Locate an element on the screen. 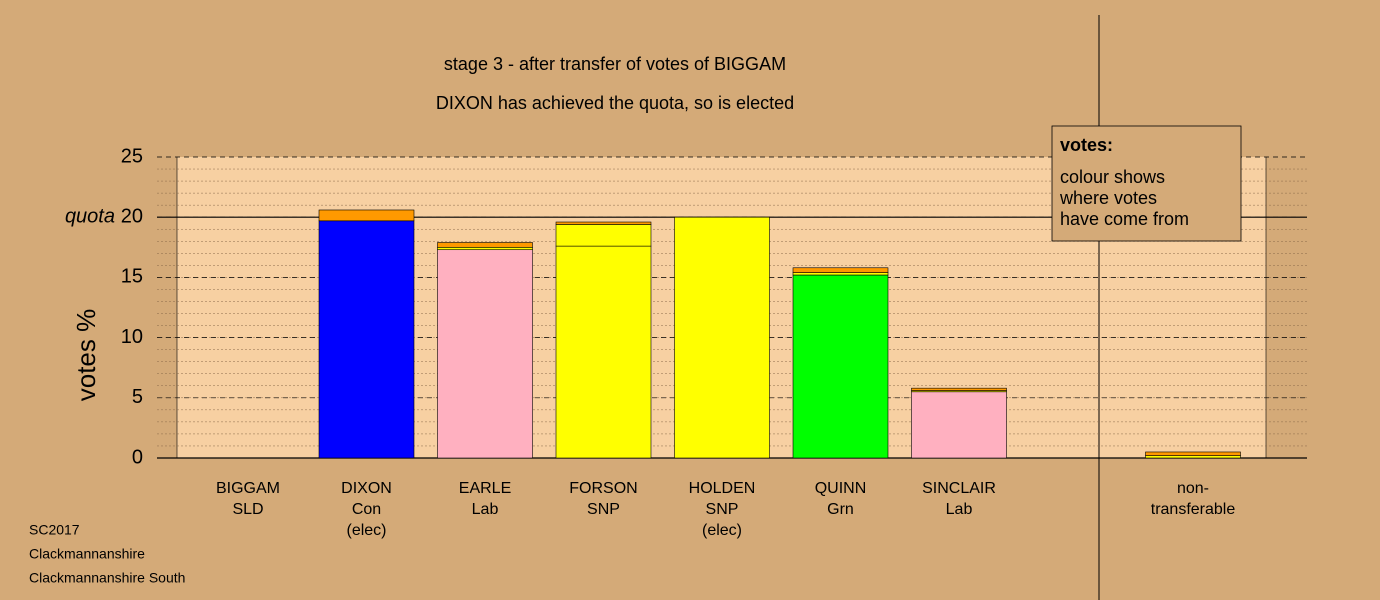  legend-text: where votes is located at coordinates (1108, 198).